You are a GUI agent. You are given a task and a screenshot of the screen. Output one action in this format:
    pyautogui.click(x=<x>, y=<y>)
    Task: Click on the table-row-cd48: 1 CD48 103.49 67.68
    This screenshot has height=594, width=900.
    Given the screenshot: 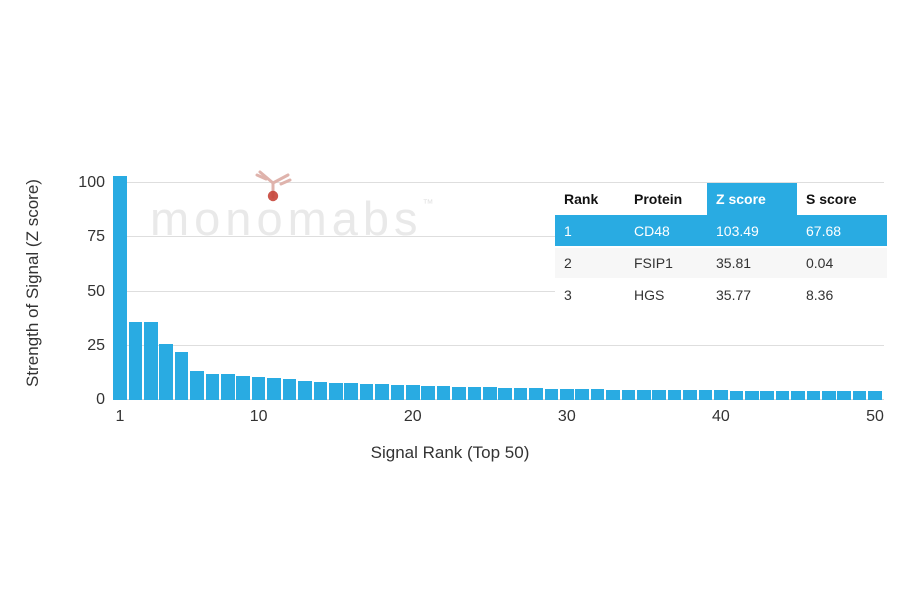 What is the action you would take?
    pyautogui.click(x=721, y=231)
    